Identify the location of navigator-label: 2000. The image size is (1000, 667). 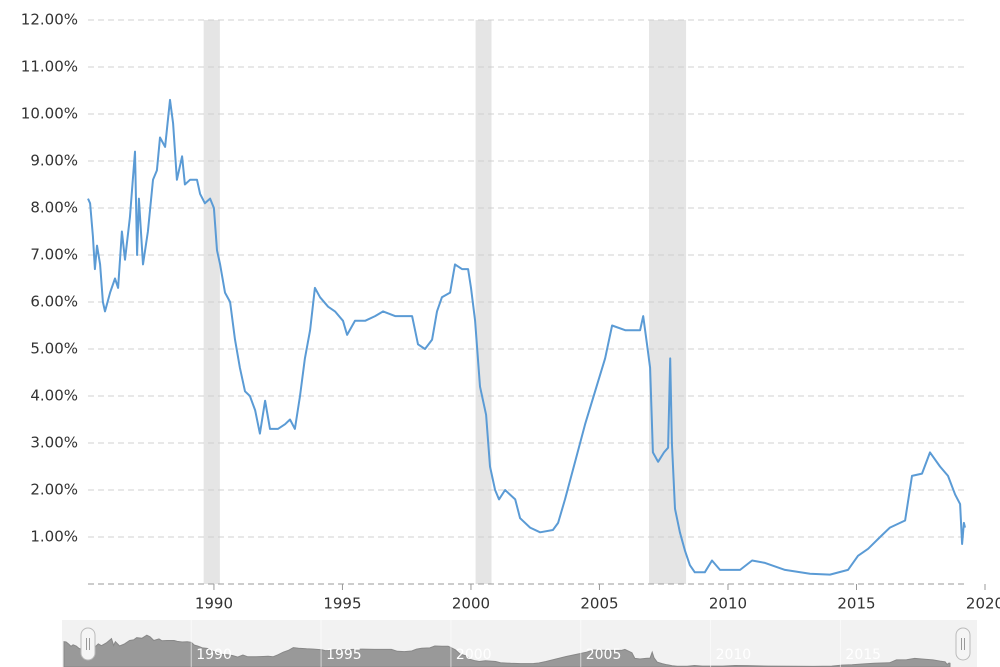
(474, 655).